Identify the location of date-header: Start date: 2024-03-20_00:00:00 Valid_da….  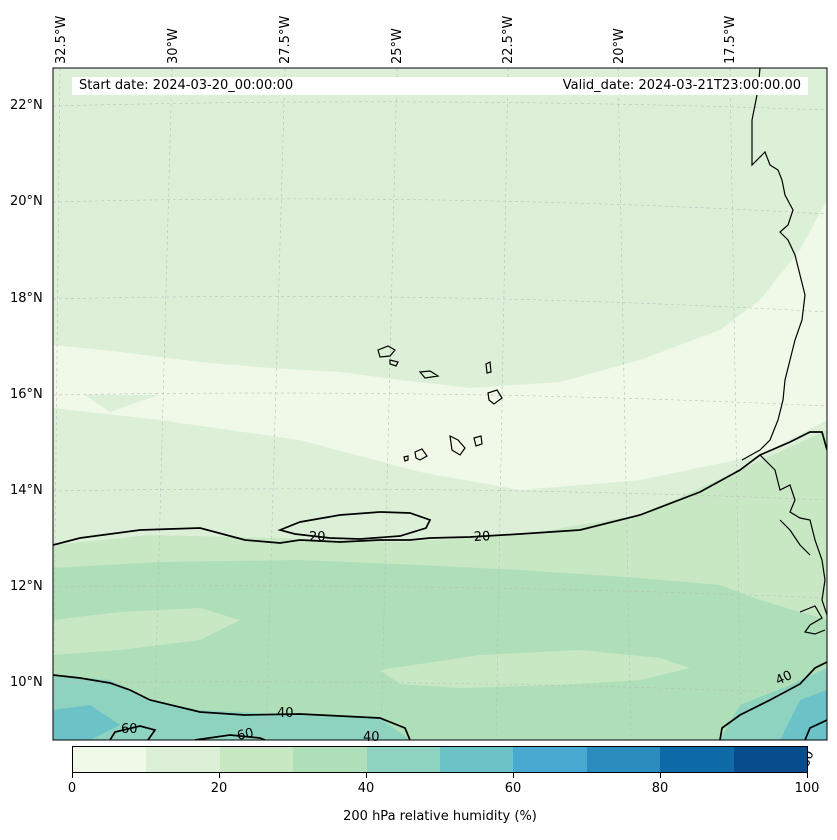
(440, 86).